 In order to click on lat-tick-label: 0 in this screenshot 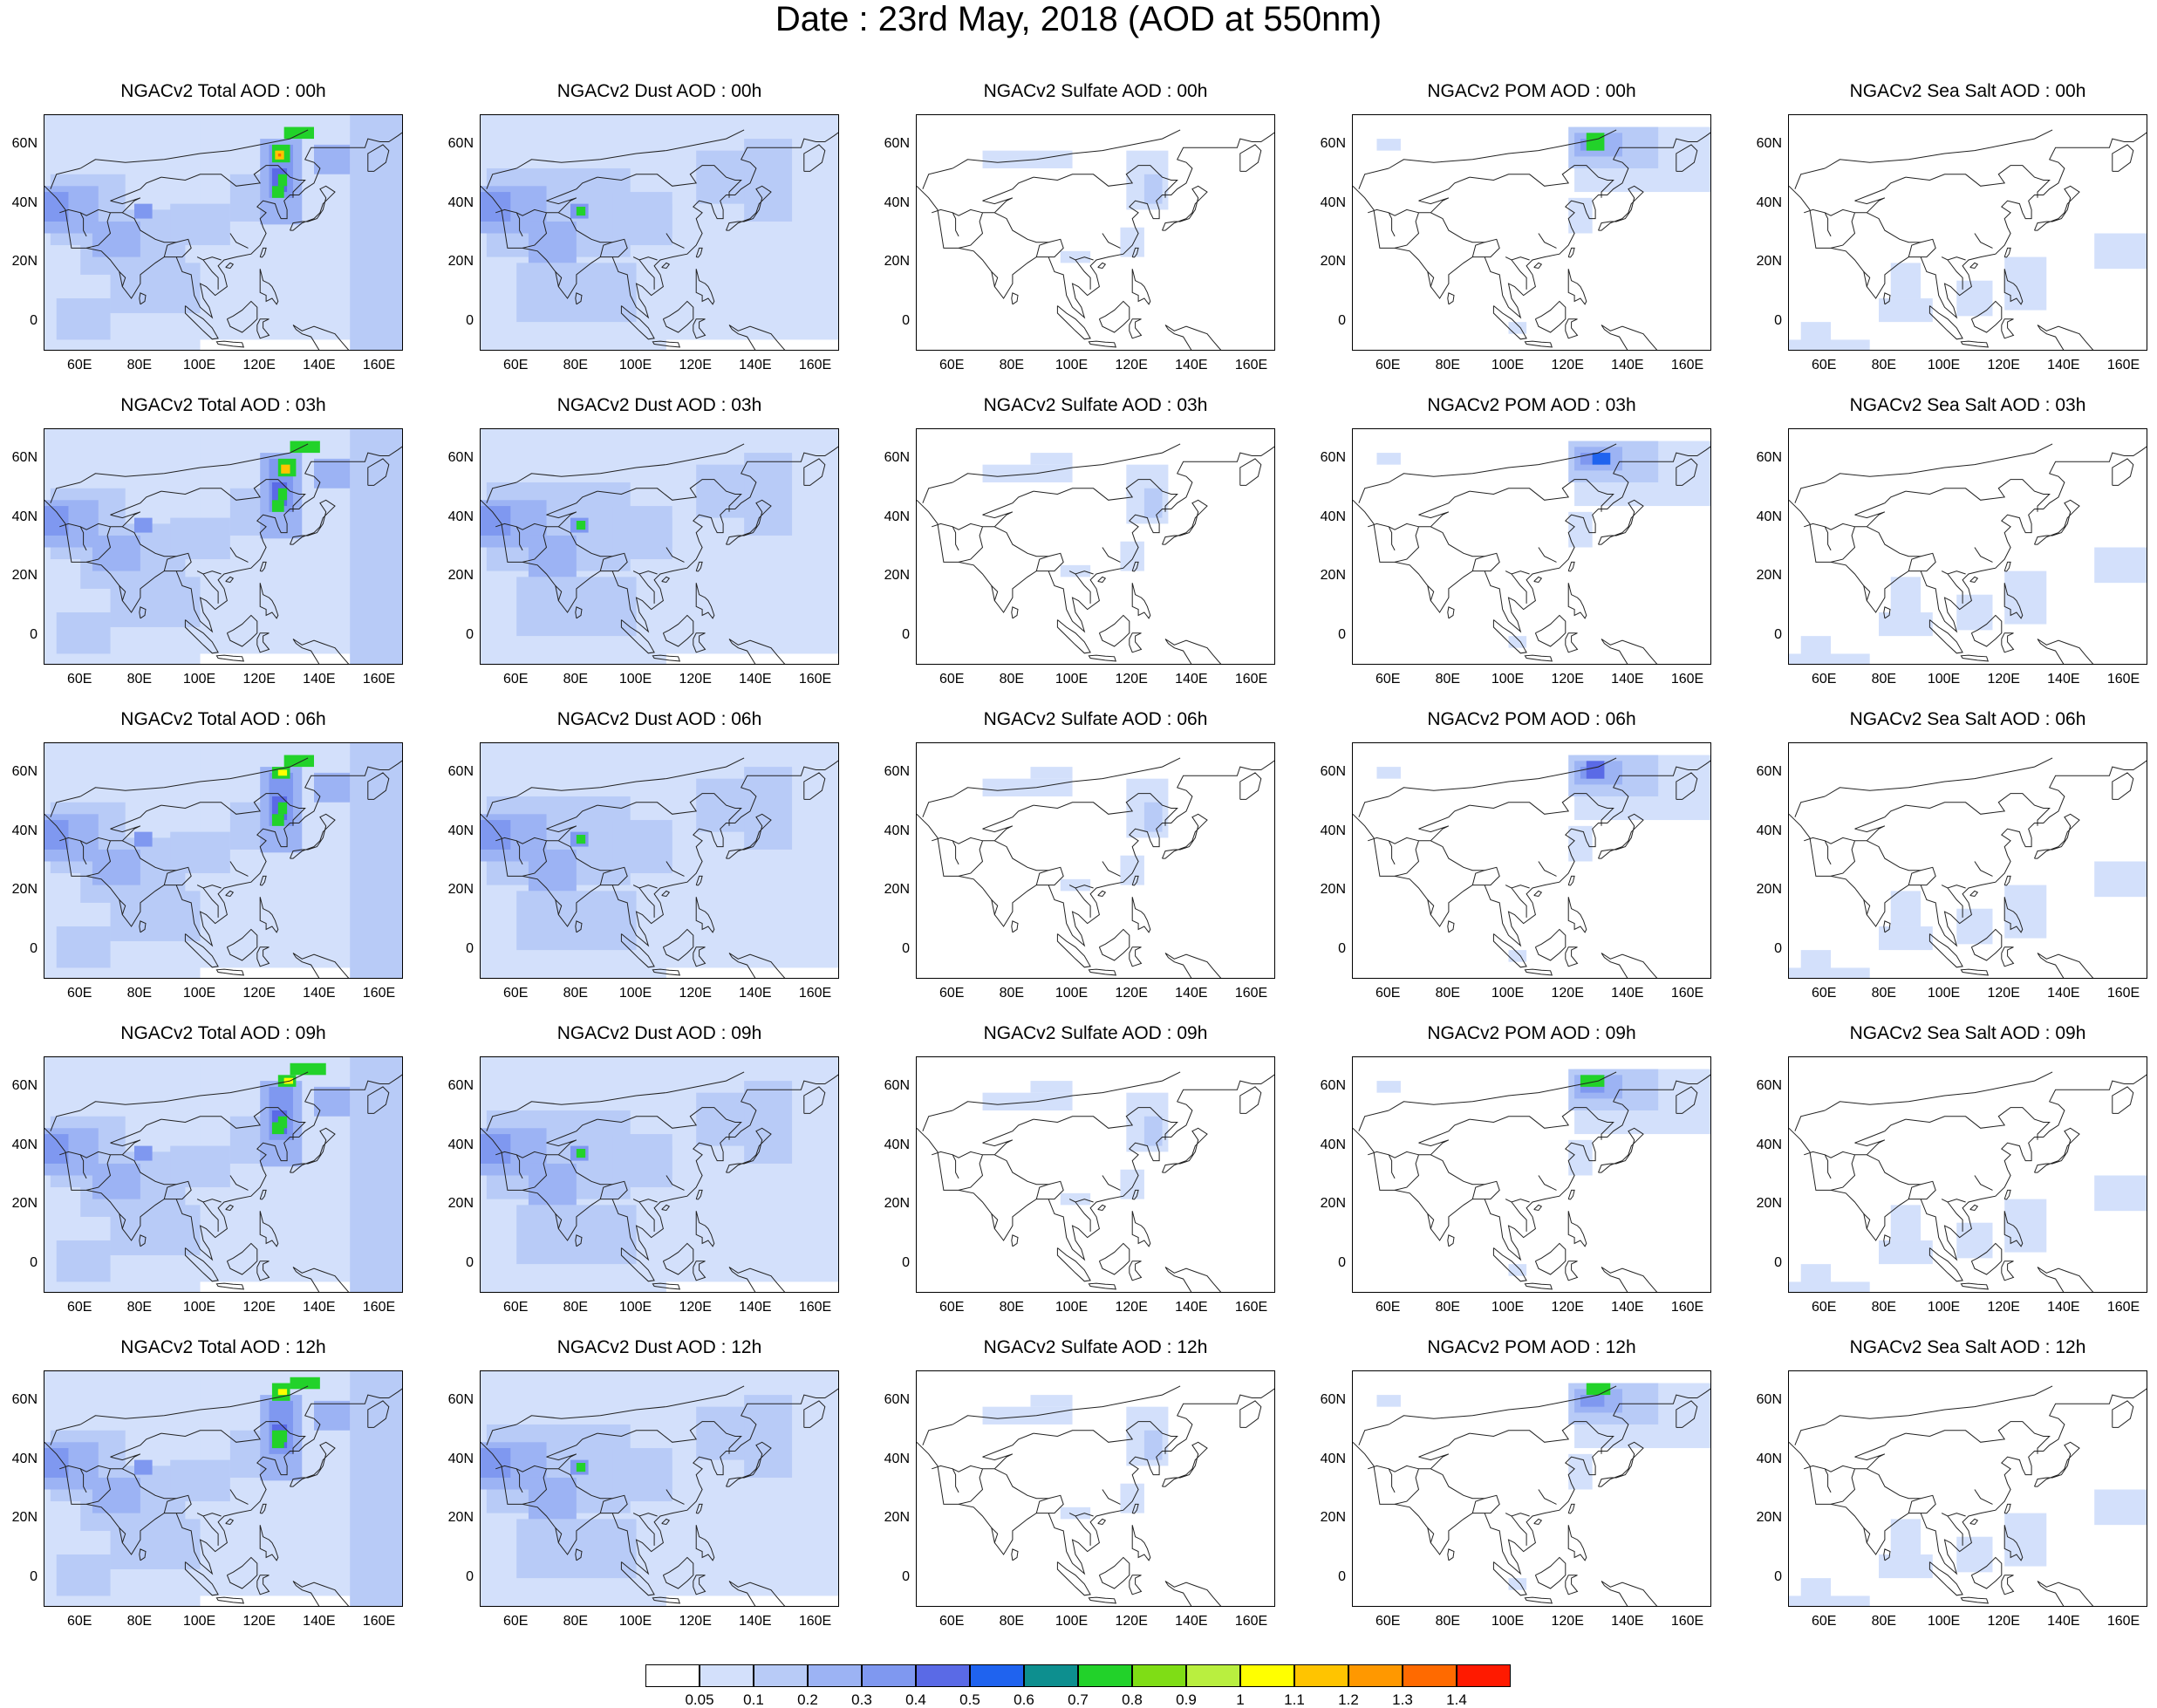, I will do `click(34, 635)`.